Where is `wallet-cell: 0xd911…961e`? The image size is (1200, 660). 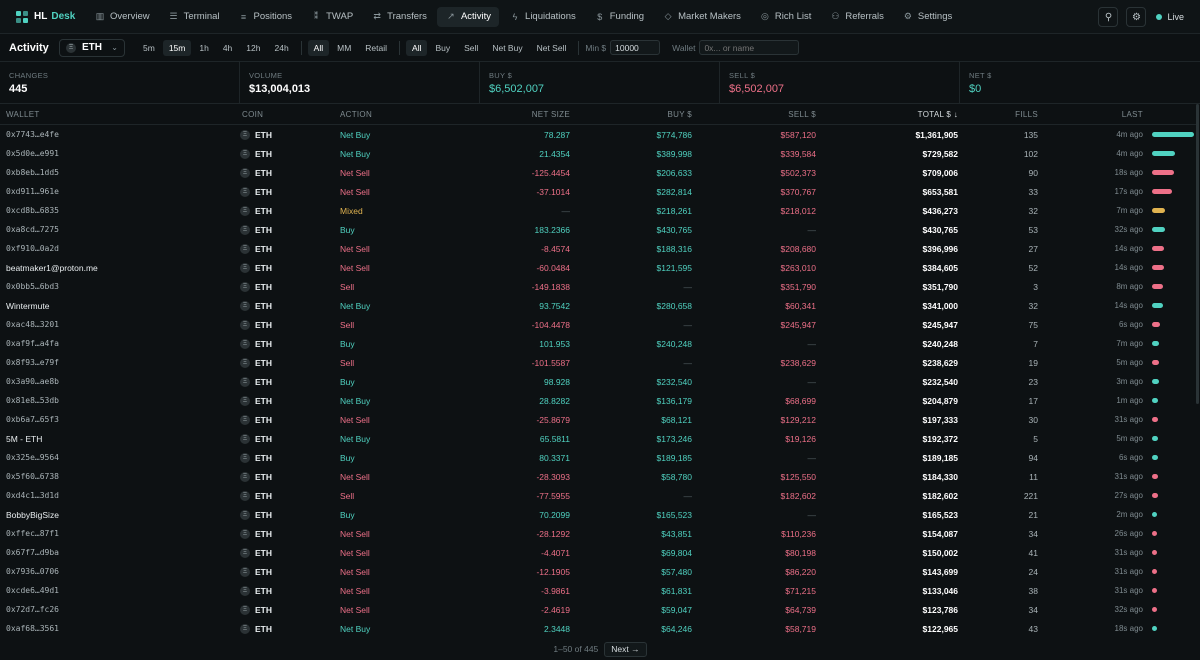 wallet-cell: 0xd911…961e is located at coordinates (32, 191).